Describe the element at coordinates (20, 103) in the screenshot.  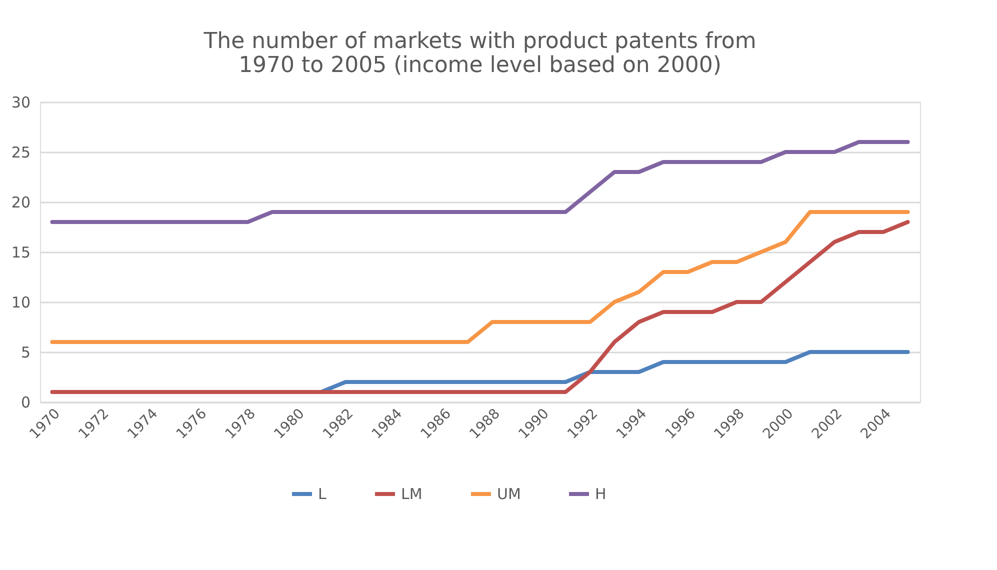
I see `y-tick-label: 30` at that location.